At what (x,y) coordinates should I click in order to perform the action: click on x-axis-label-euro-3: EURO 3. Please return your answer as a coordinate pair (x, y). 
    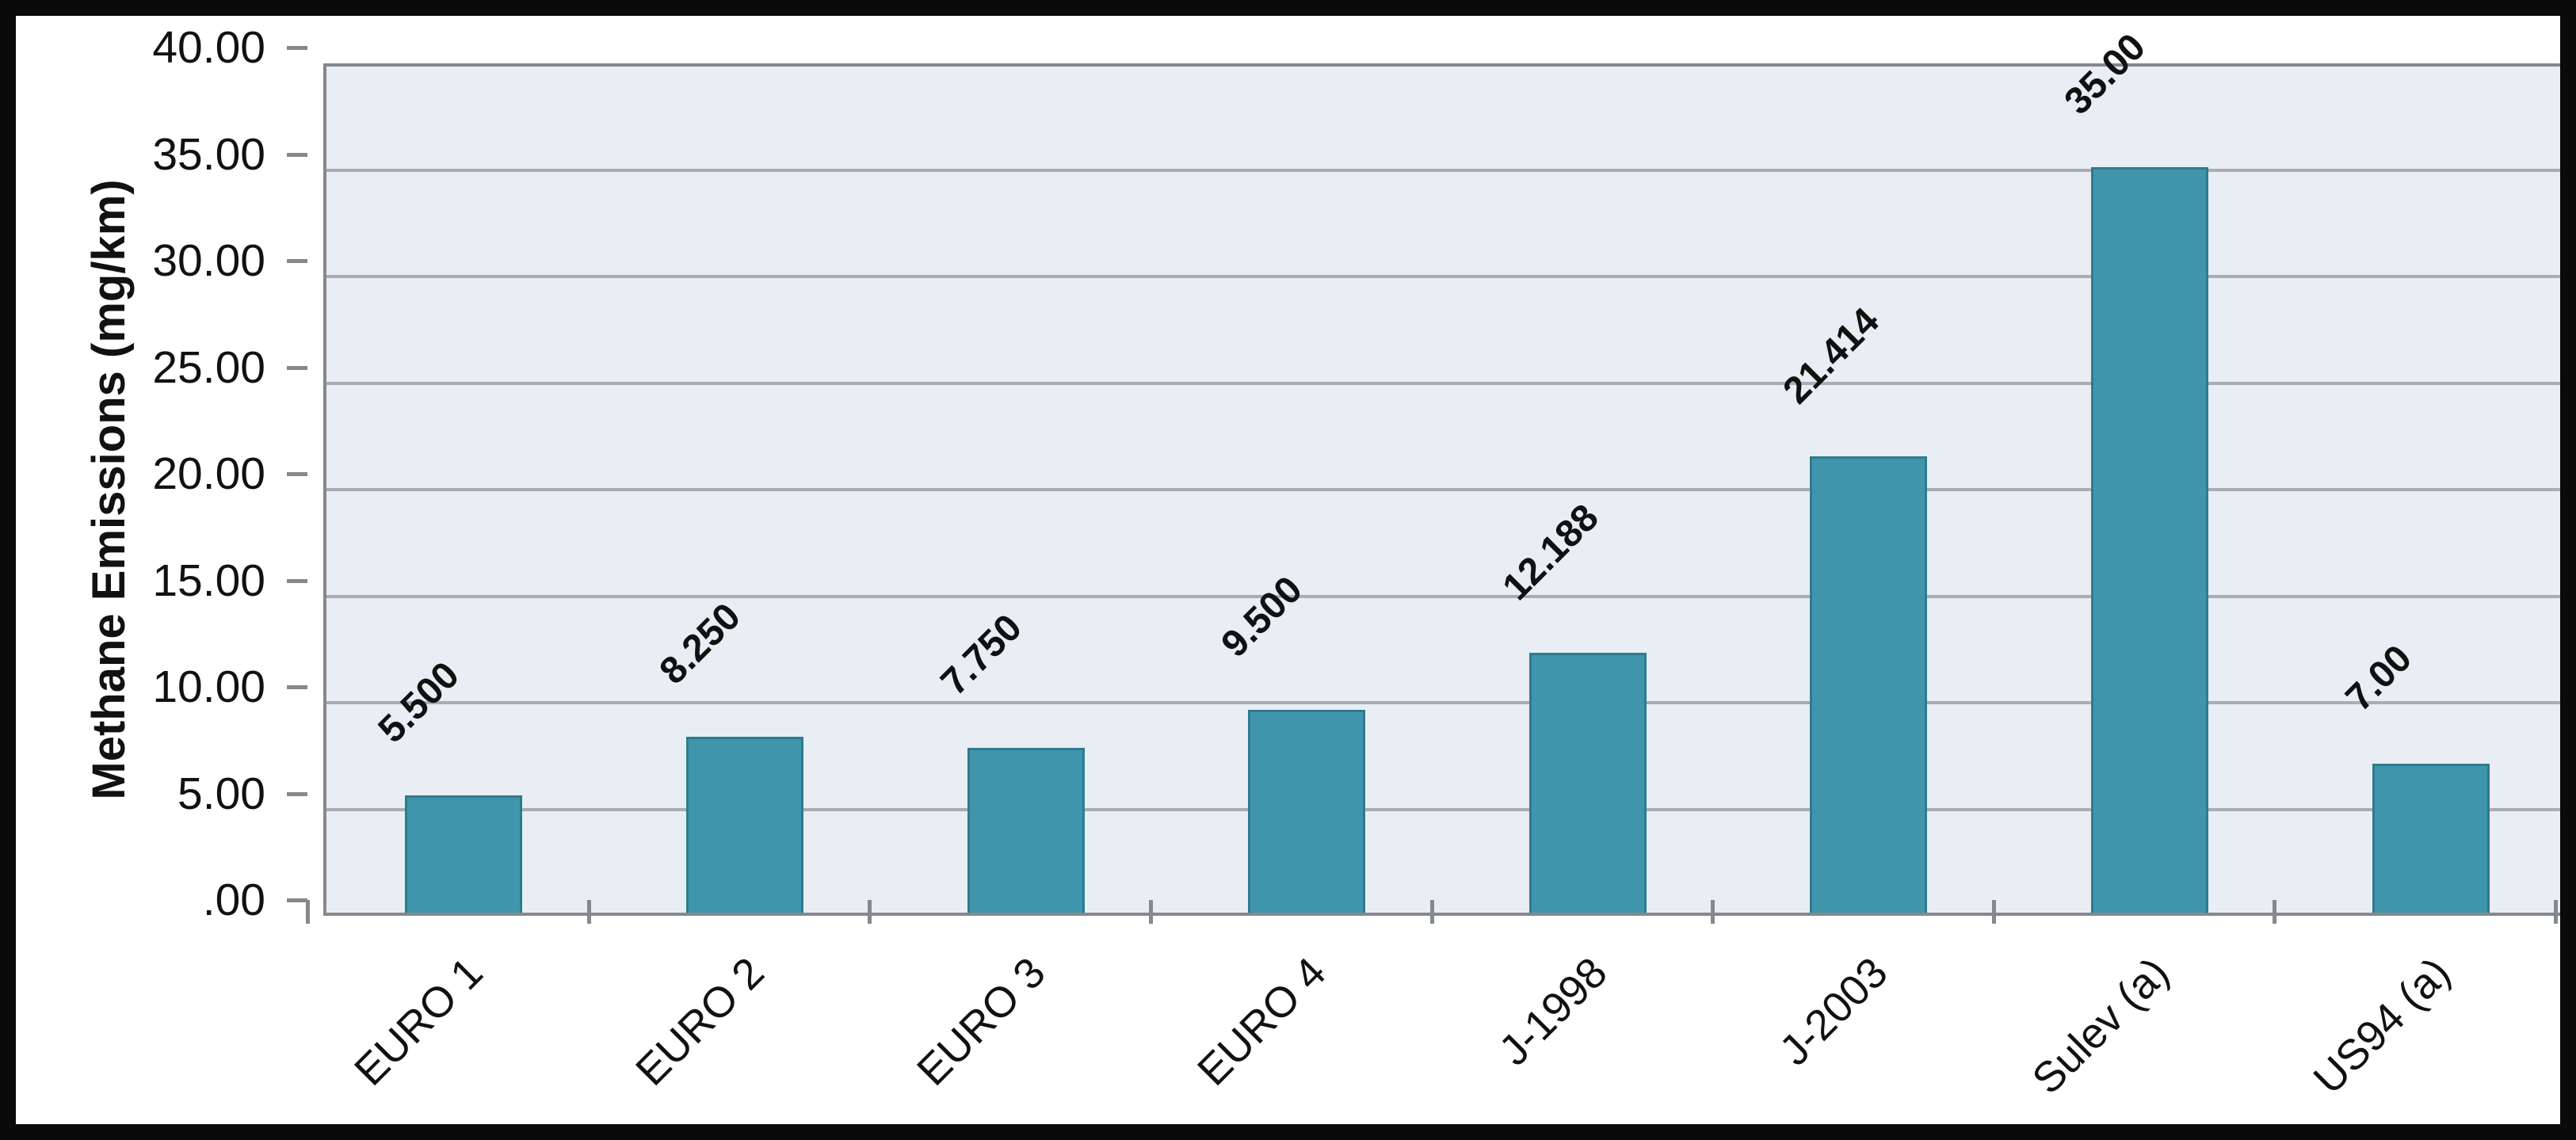
    Looking at the image, I should click on (981, 1022).